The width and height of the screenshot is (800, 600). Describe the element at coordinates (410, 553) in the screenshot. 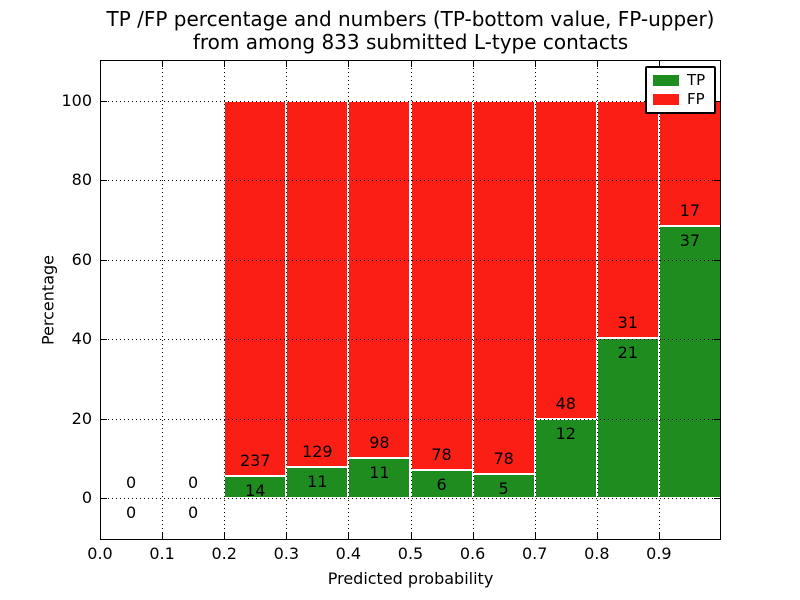

I see `x-tick-label: 0.5` at that location.